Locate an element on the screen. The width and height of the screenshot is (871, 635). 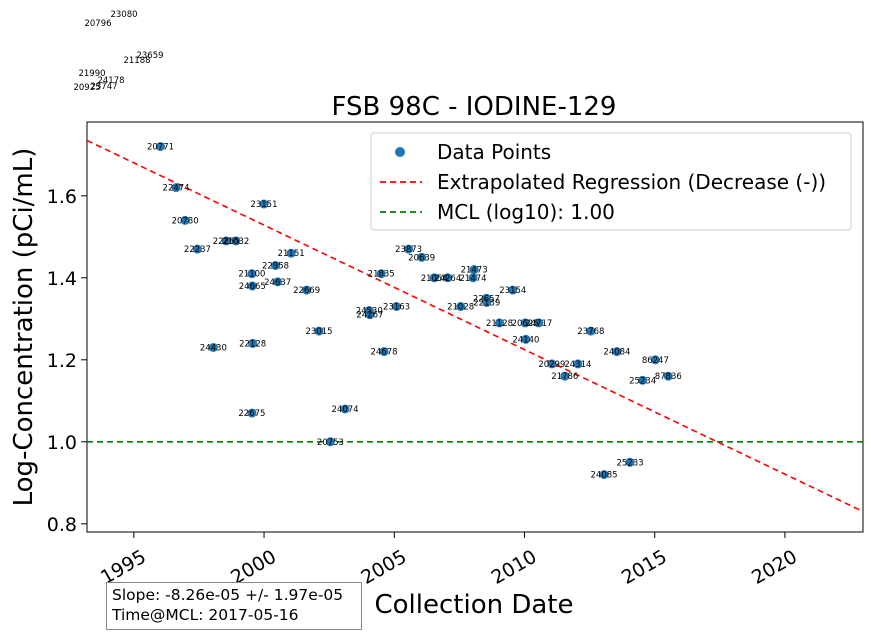
data-point-label: 21054 is located at coordinates (434, 279).